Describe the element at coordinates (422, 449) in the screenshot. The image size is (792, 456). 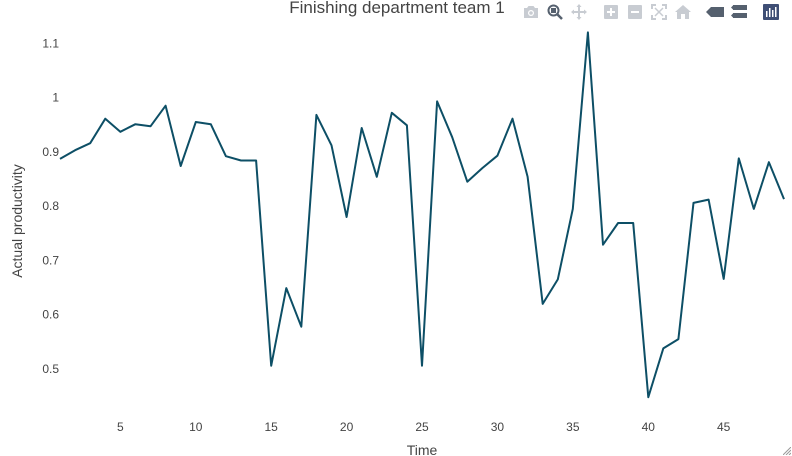
I see `x-axis-title: Time` at that location.